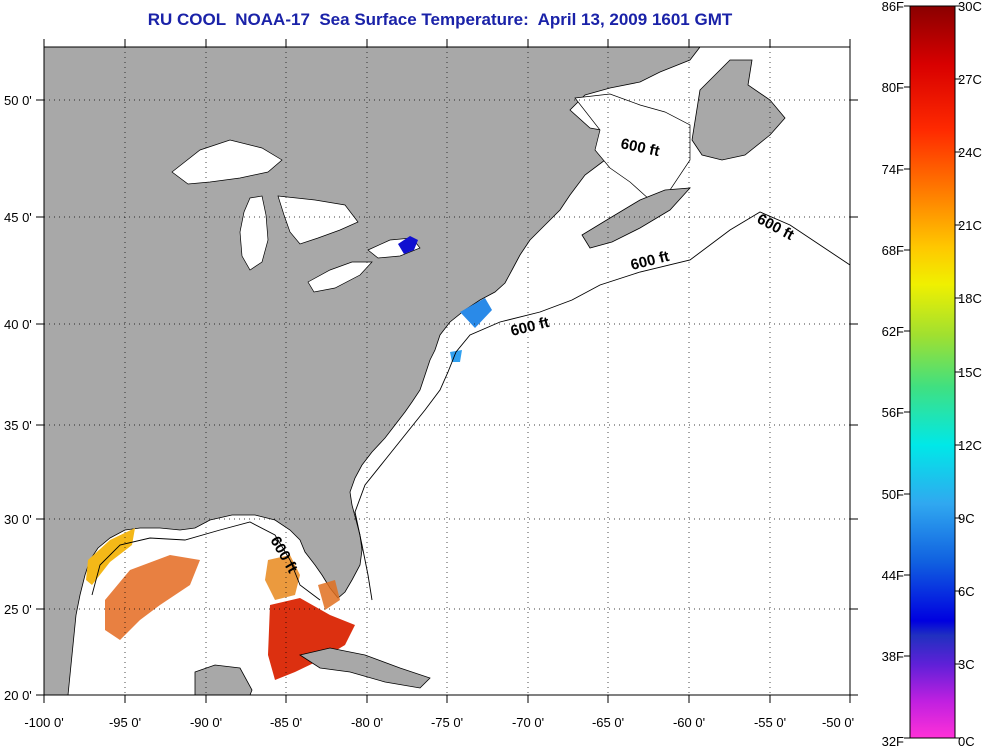 The height and width of the screenshot is (754, 984). Describe the element at coordinates (254, 233) in the screenshot. I see `lake-michigan` at that location.